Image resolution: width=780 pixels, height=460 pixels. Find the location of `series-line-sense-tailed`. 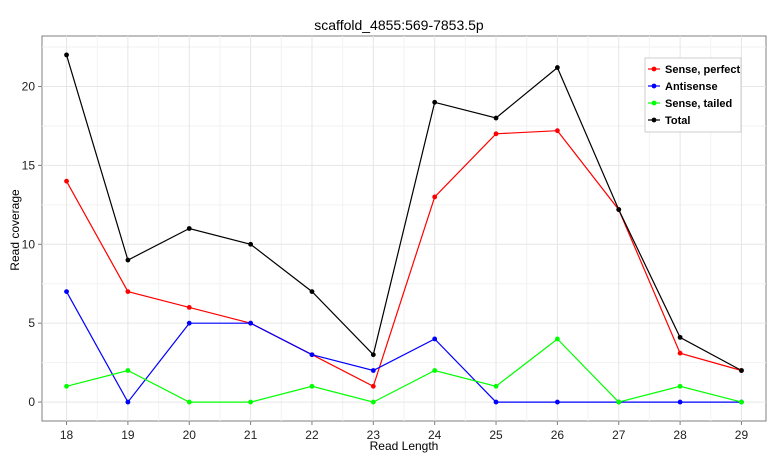

series-line-sense-tailed is located at coordinates (404, 370).